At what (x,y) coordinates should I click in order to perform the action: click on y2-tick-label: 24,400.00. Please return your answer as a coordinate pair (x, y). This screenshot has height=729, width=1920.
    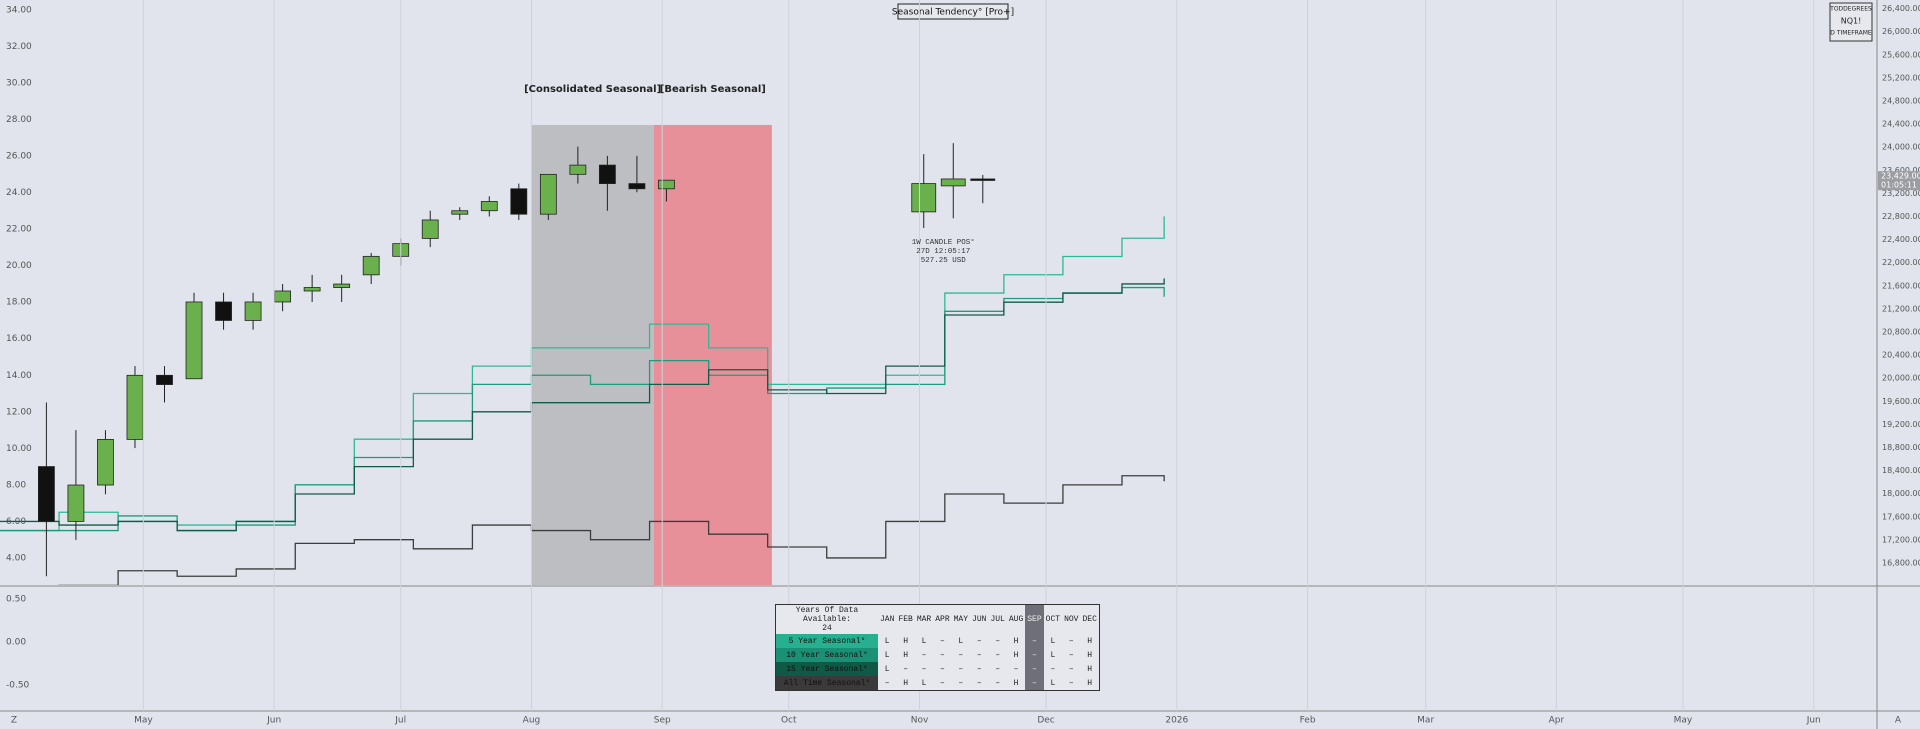
    Looking at the image, I should click on (1901, 124).